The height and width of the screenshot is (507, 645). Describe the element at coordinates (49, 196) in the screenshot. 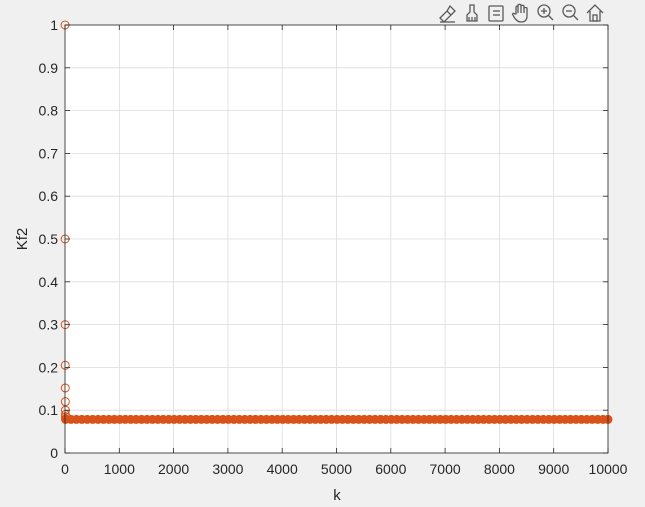

I see `y-tick-label-6: 0.6` at that location.